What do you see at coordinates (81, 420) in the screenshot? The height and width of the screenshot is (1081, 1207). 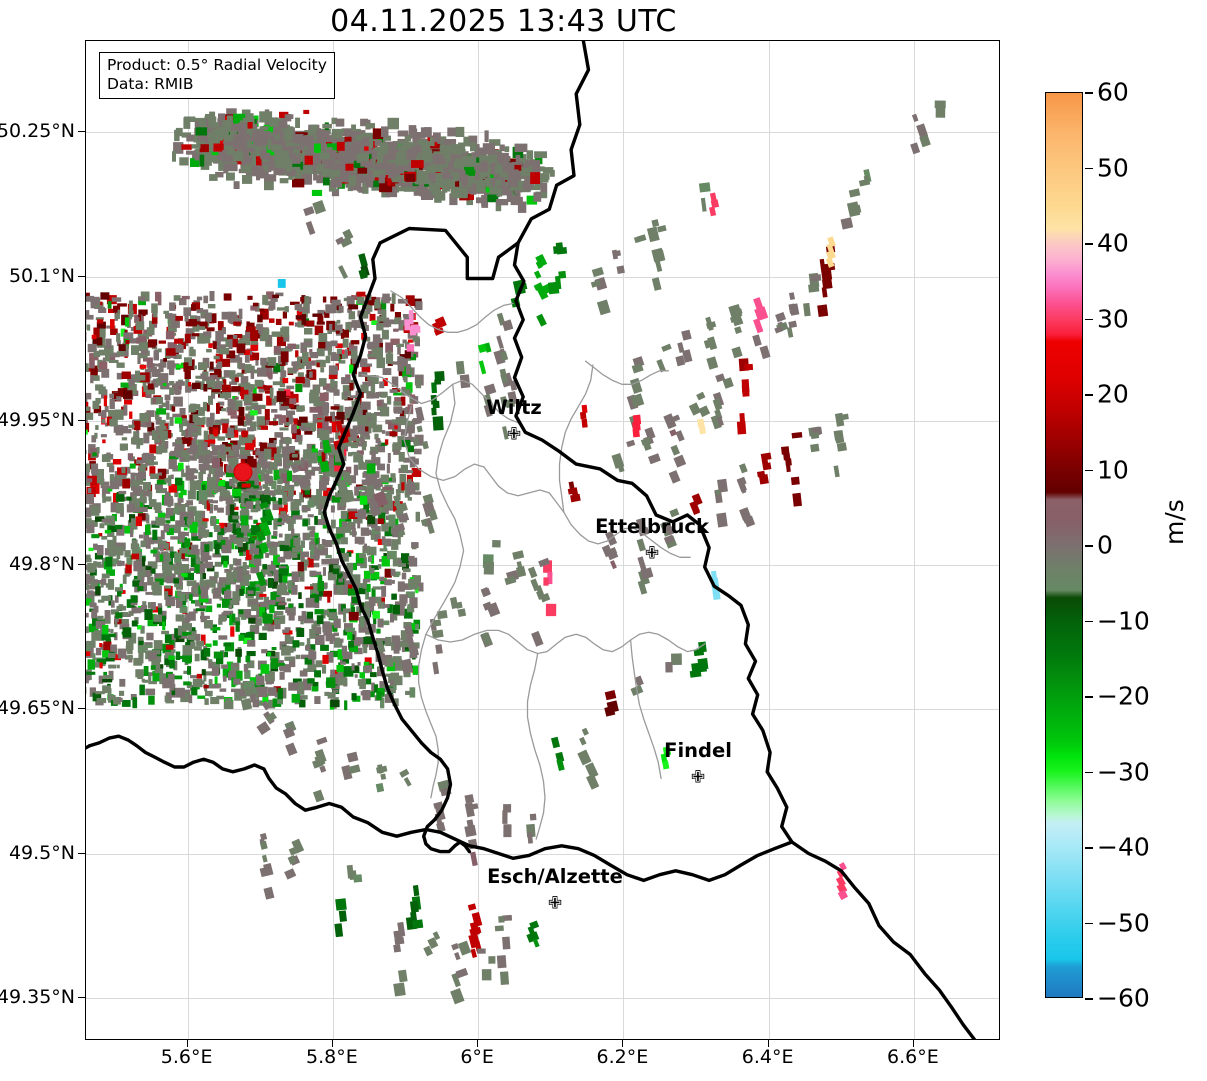 I see `latitude-tick-mark` at bounding box center [81, 420].